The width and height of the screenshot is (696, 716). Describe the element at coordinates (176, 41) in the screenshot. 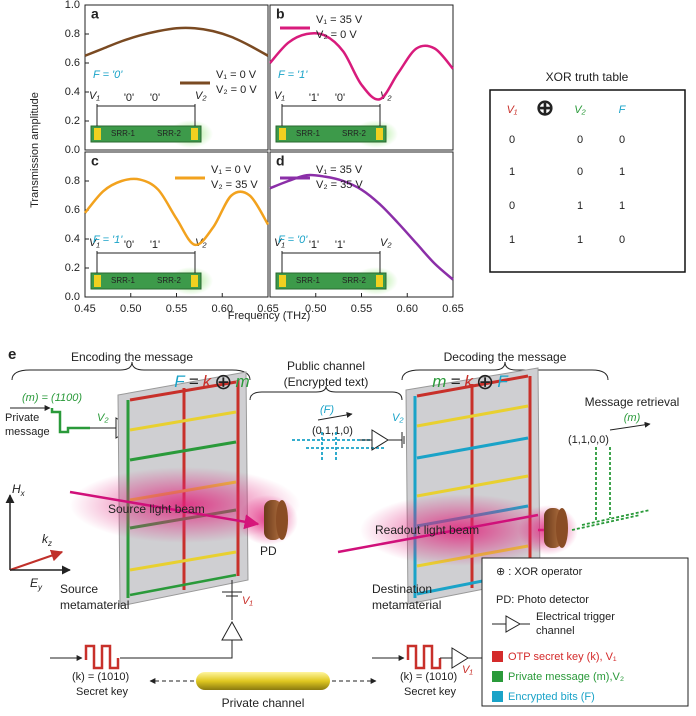

I see `data-line` at that location.